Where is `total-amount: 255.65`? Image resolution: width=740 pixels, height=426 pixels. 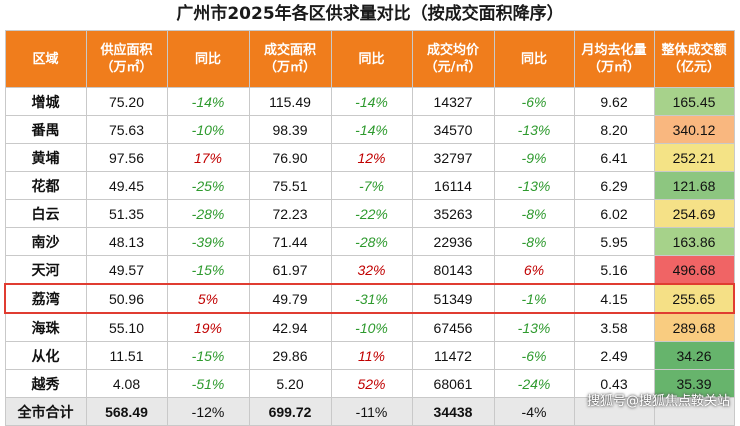 total-amount: 255.65 is located at coordinates (694, 298).